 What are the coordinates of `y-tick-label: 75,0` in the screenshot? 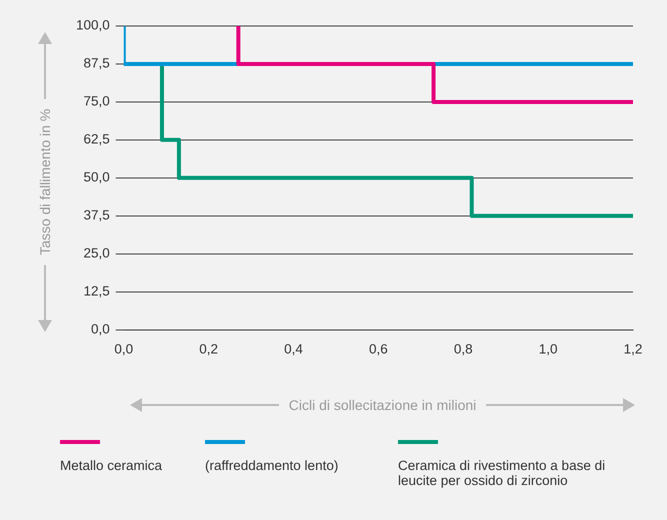 It's located at (97, 101).